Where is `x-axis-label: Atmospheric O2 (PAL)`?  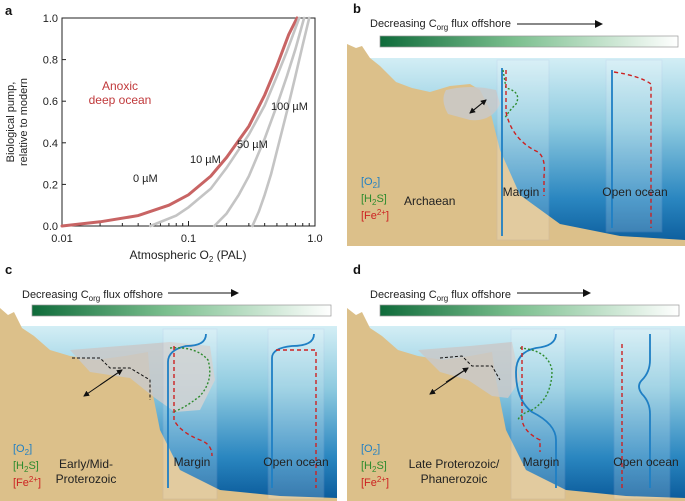
x-axis-label: Atmospheric O2 (PAL) is located at coordinates (188, 256).